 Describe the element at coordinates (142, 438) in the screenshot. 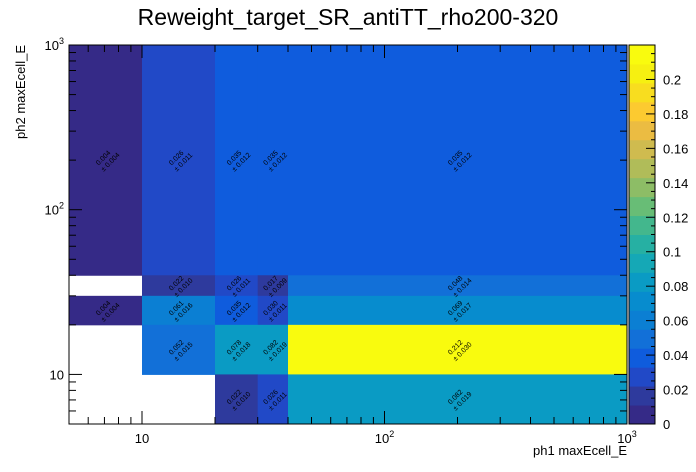

I see `x-tick-label: 10` at that location.